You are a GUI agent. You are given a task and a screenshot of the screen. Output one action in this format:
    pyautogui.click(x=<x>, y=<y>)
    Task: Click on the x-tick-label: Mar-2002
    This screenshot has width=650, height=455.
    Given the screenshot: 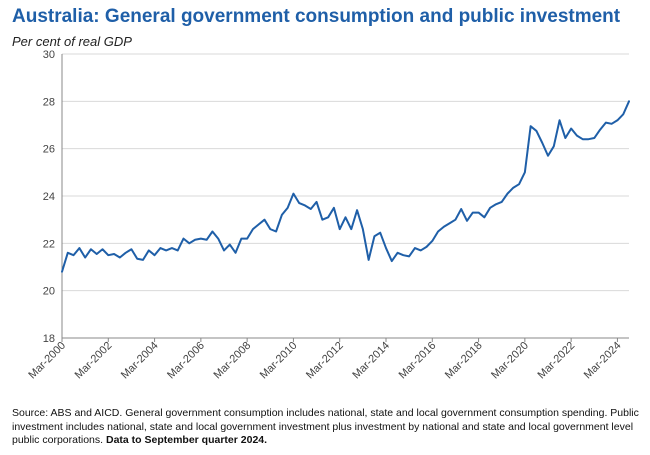 What is the action you would take?
    pyautogui.click(x=94, y=361)
    